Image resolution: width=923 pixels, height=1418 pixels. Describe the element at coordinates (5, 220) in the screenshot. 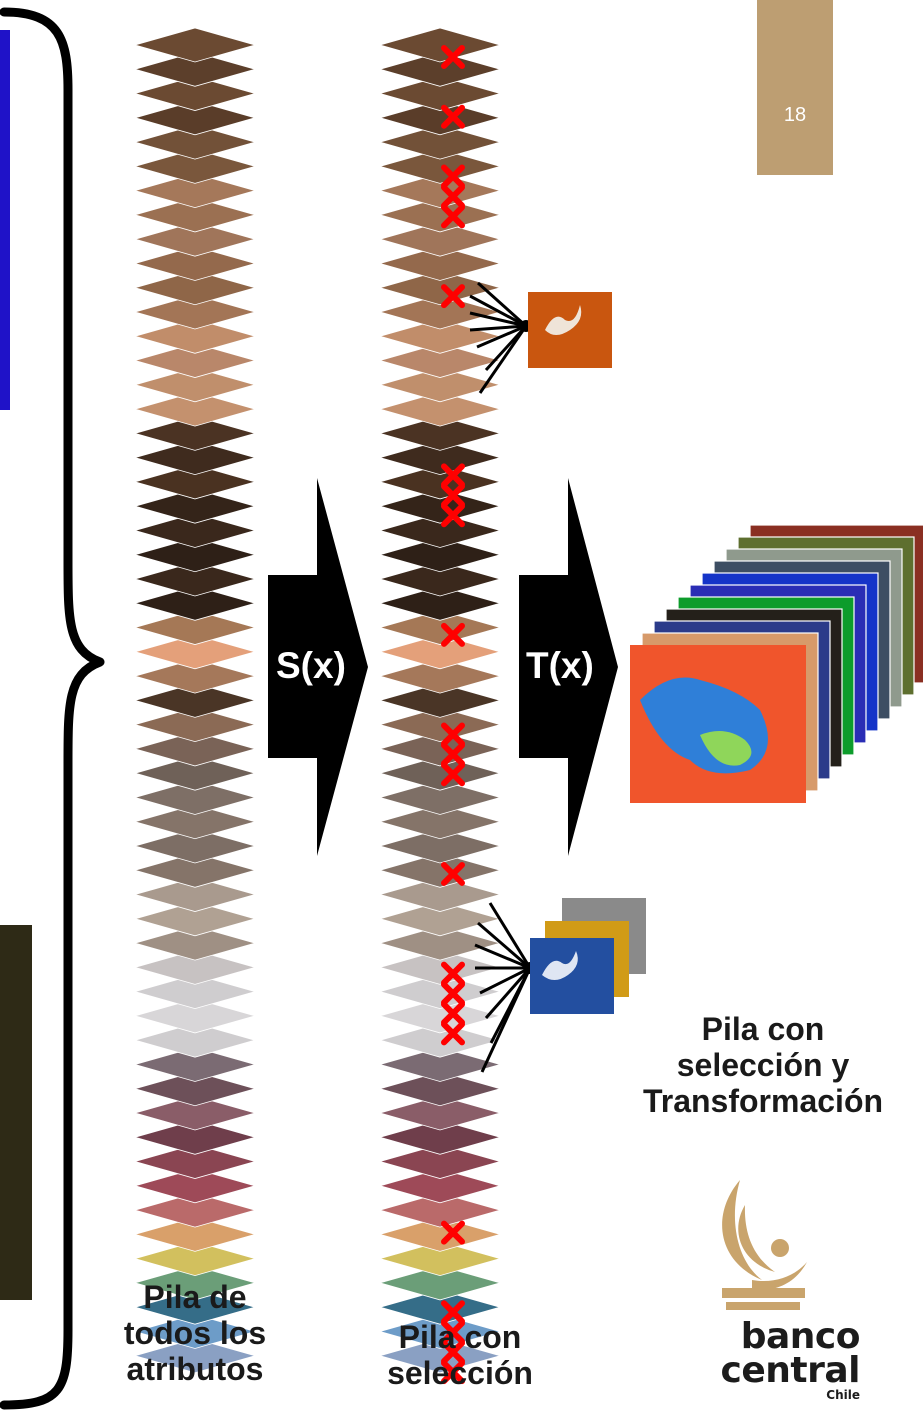

I see `satellite-image-top` at that location.